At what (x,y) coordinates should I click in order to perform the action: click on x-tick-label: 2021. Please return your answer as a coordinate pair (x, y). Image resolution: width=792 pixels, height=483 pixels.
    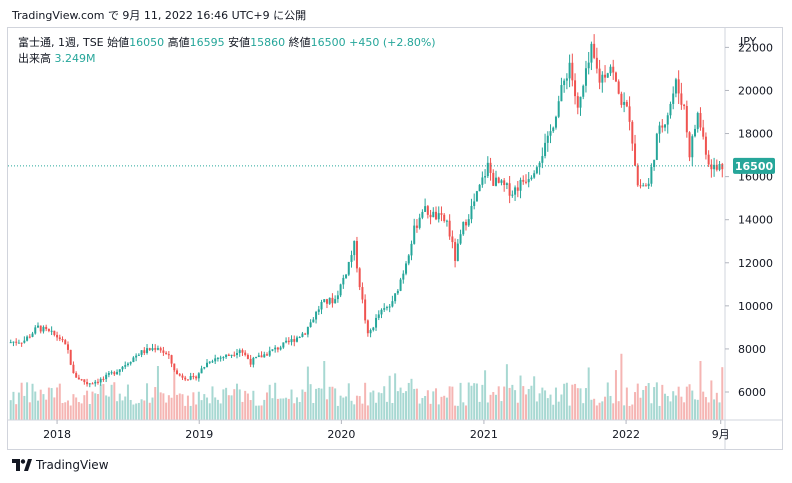
    Looking at the image, I should click on (484, 434).